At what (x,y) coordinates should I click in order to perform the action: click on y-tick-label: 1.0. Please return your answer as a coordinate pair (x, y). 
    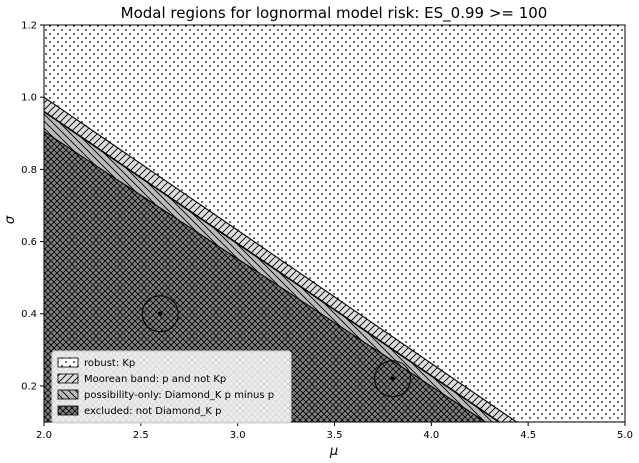
    Looking at the image, I should click on (29, 98).